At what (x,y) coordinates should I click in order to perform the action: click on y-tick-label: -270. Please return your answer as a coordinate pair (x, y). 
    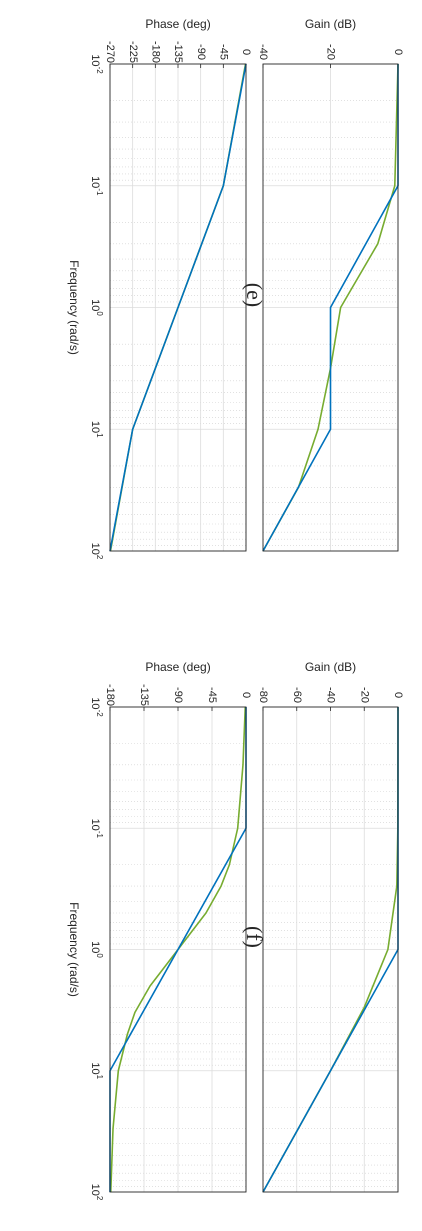
    Looking at the image, I should click on (110, 52).